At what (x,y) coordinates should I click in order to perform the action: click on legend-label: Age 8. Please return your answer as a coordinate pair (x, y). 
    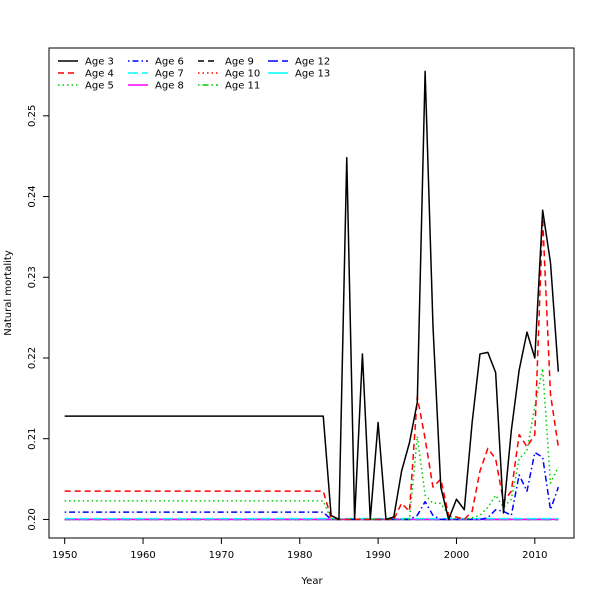
    Looking at the image, I should click on (169, 86).